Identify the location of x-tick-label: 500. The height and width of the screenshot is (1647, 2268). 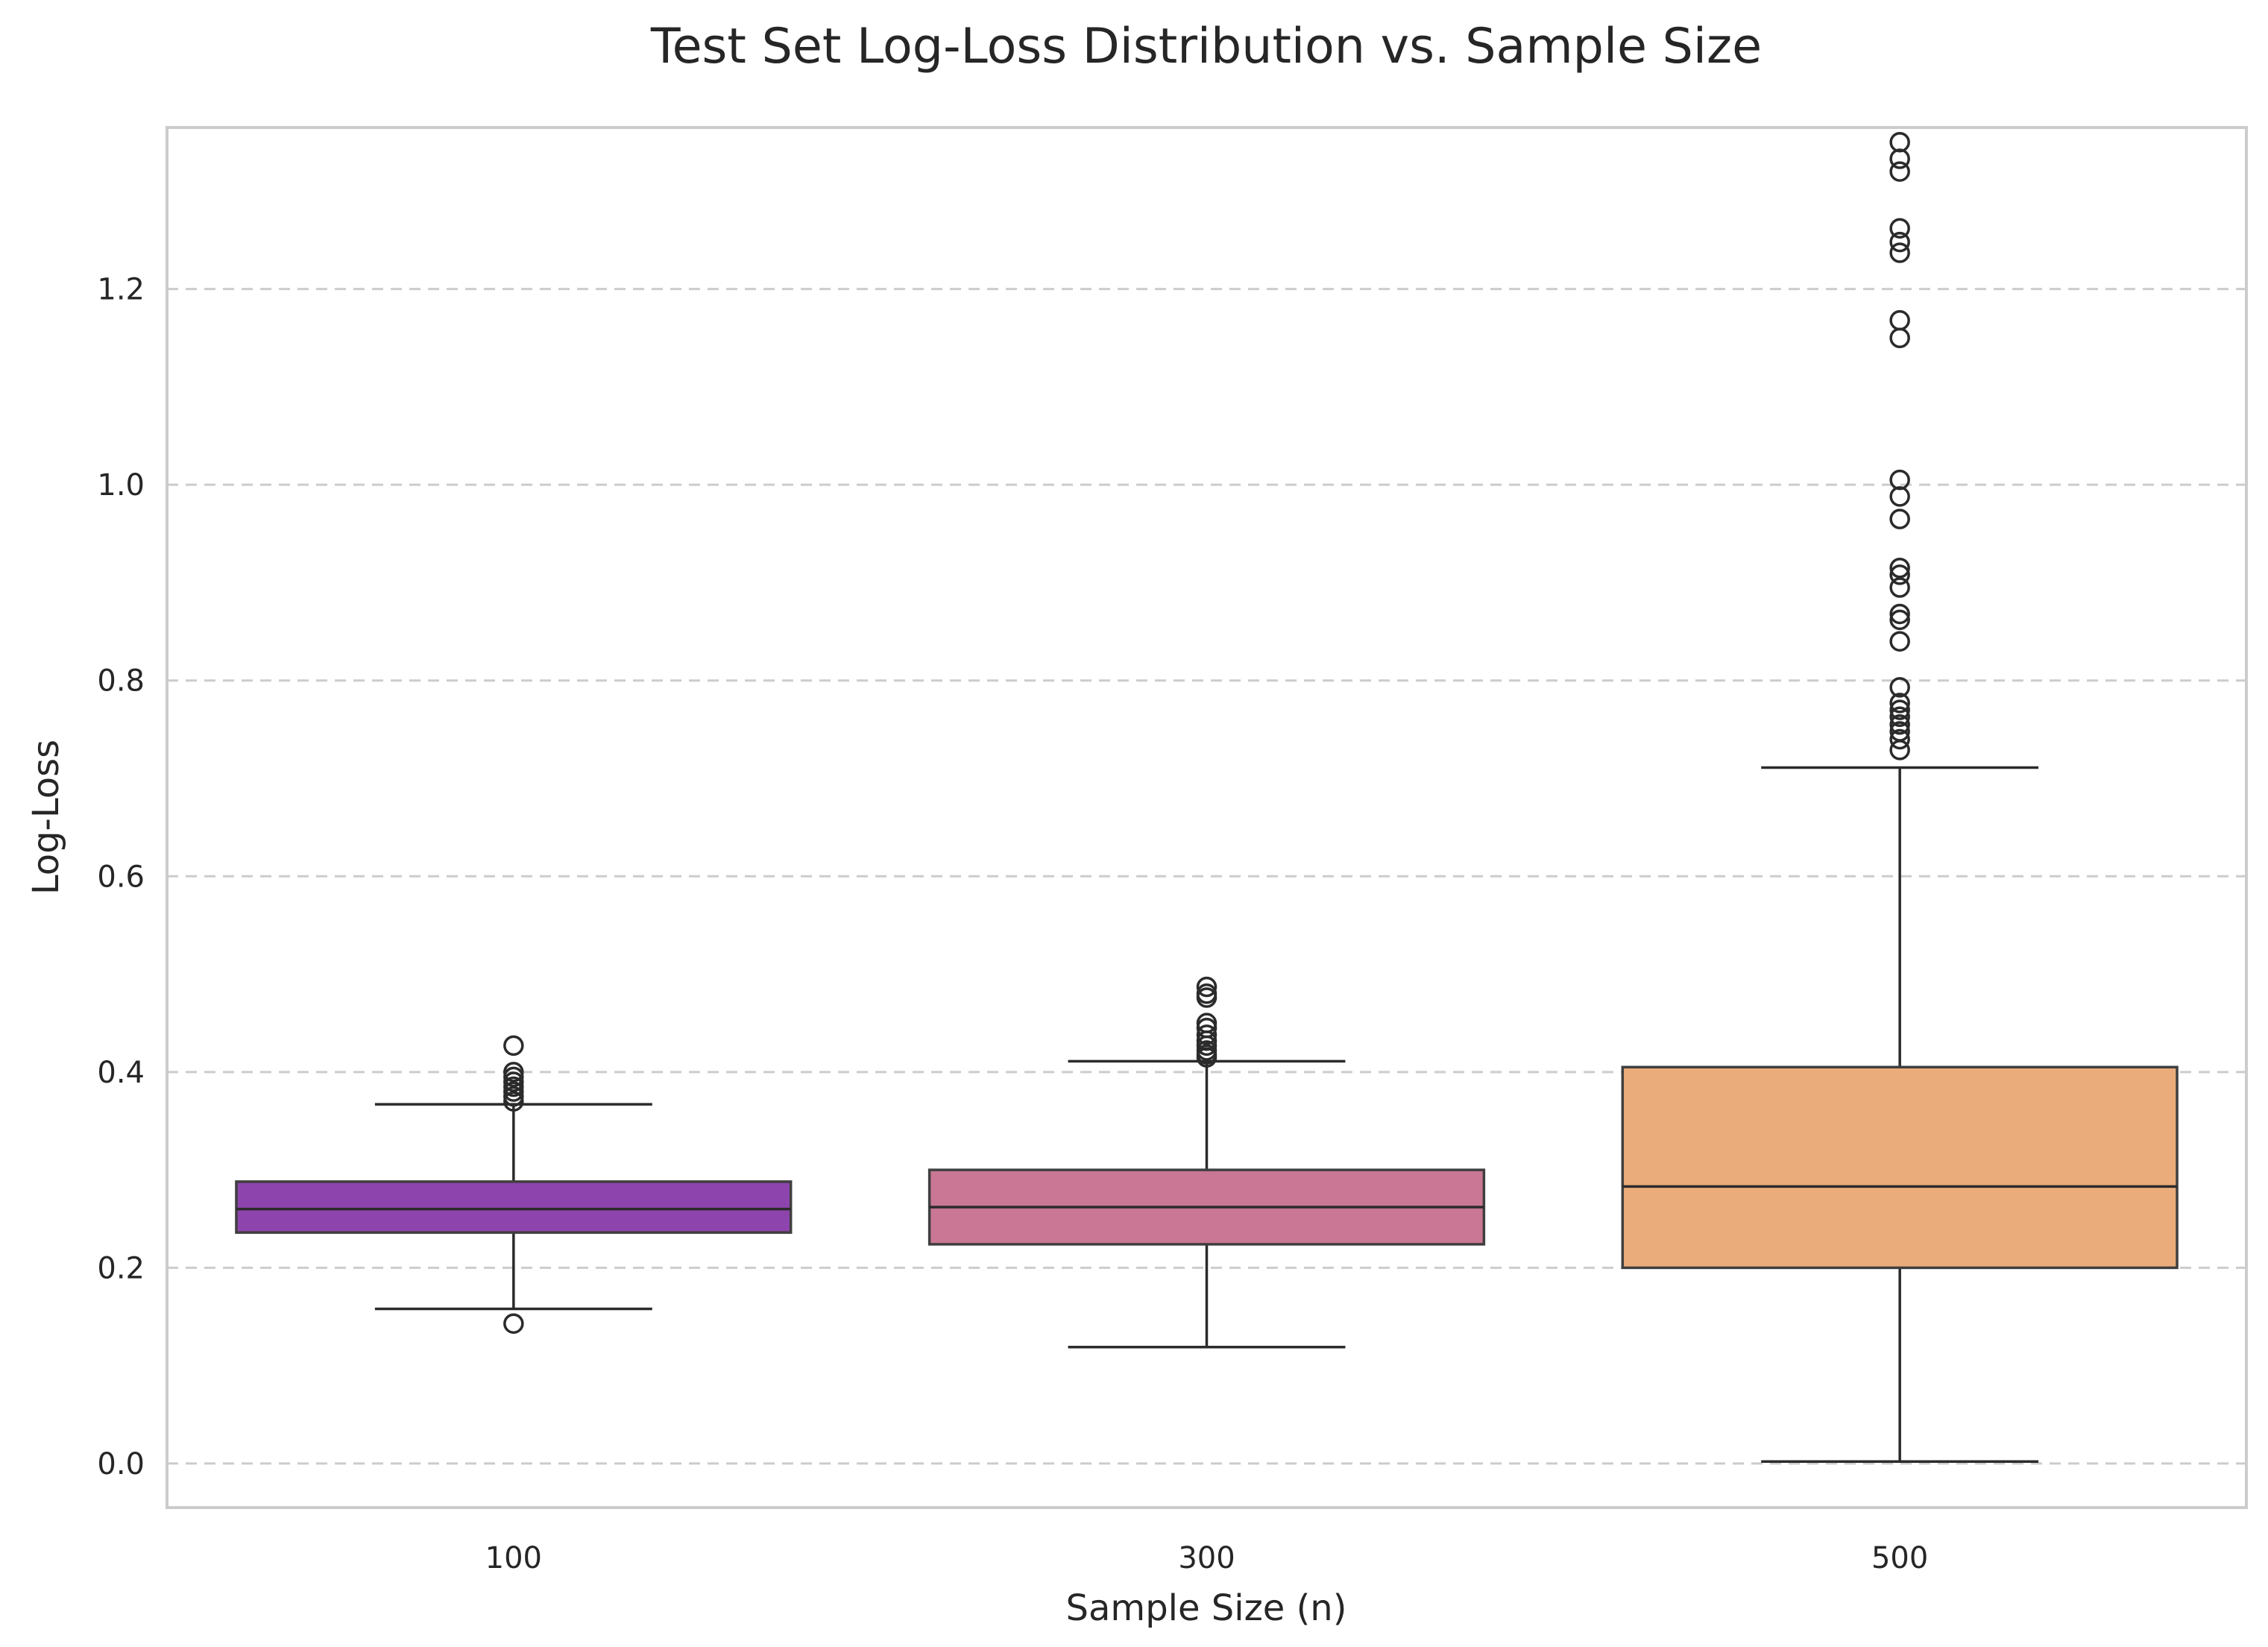
(1899, 1558).